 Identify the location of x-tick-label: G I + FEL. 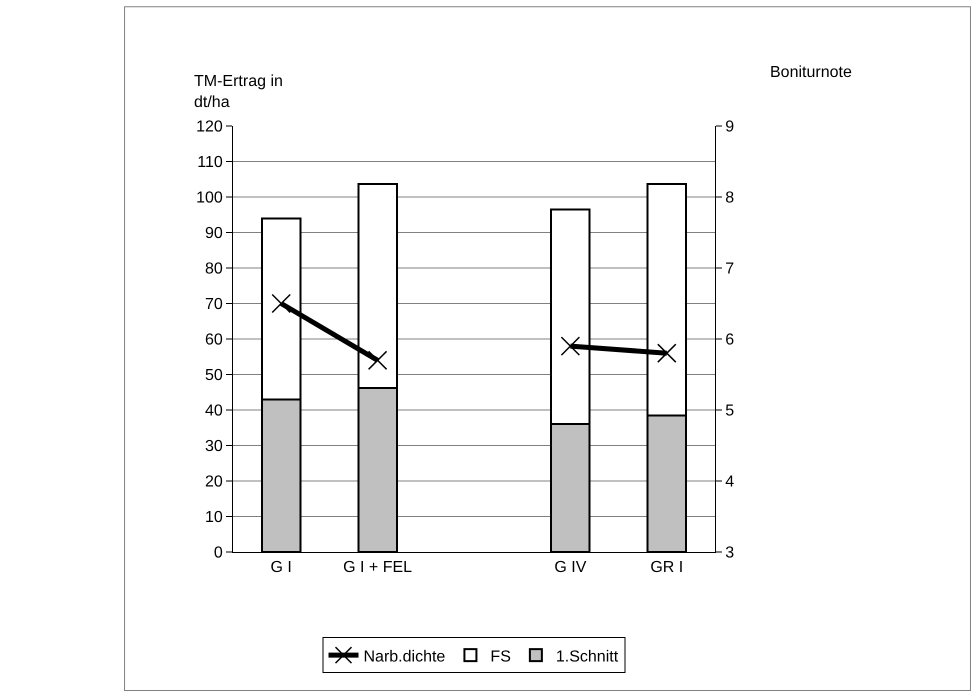
(377, 567).